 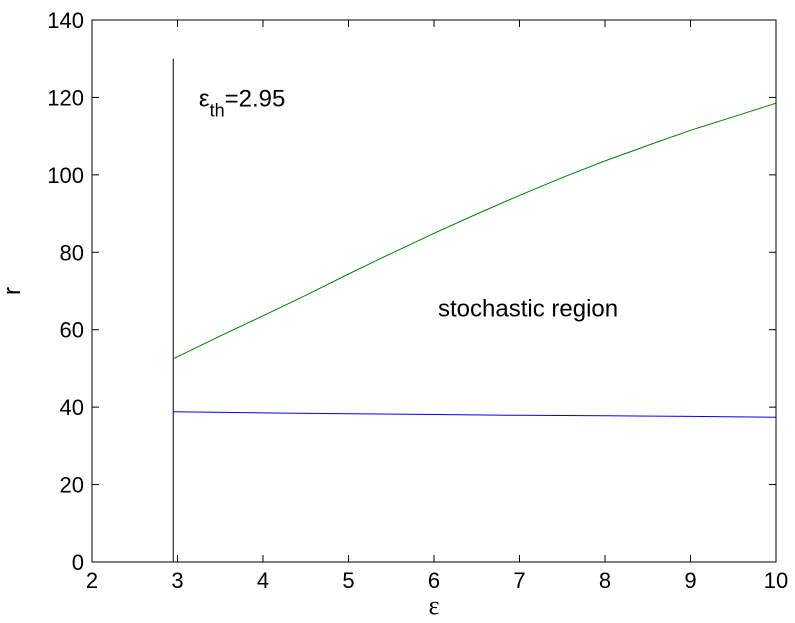 What do you see at coordinates (204, 98) in the screenshot?
I see `threshold-label-symbol: ε` at bounding box center [204, 98].